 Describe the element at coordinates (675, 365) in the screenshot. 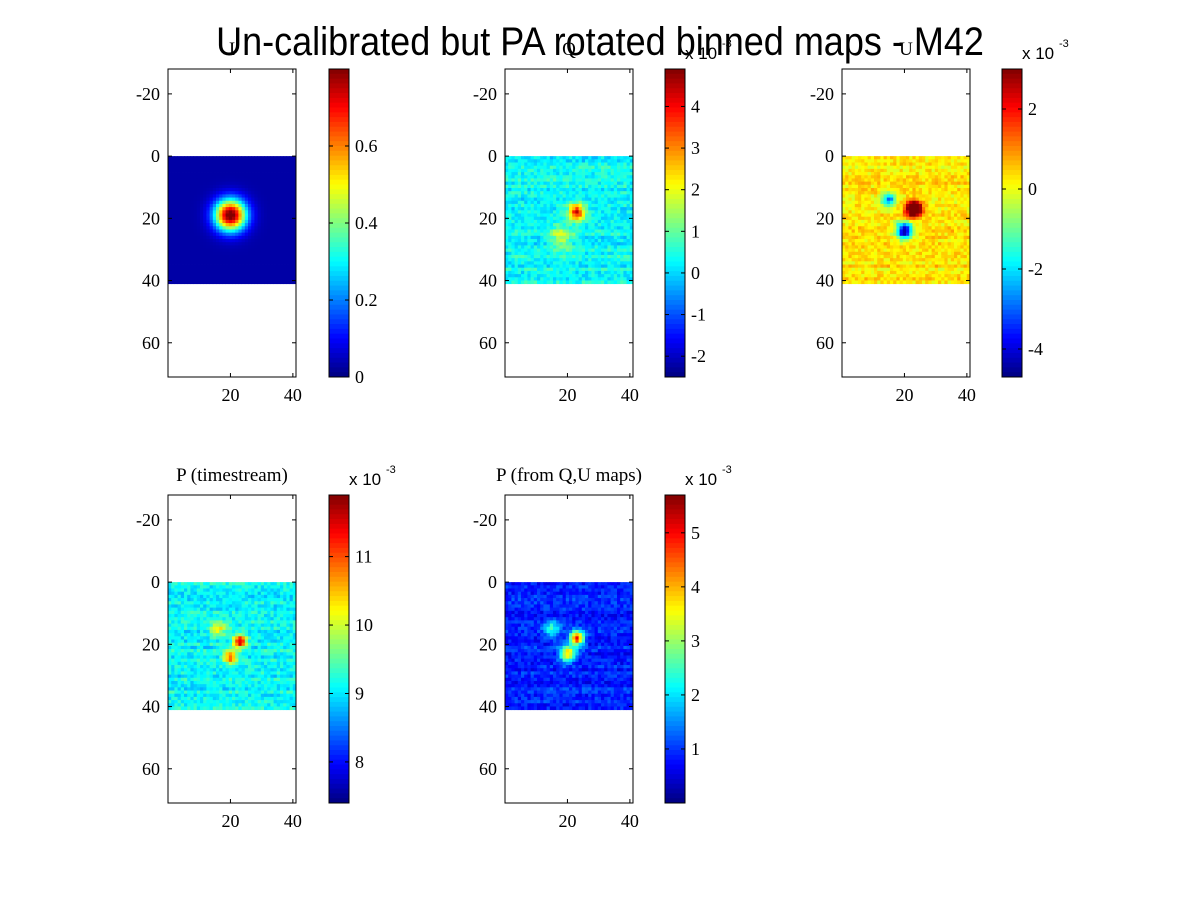

I see `colorbar-step` at that location.